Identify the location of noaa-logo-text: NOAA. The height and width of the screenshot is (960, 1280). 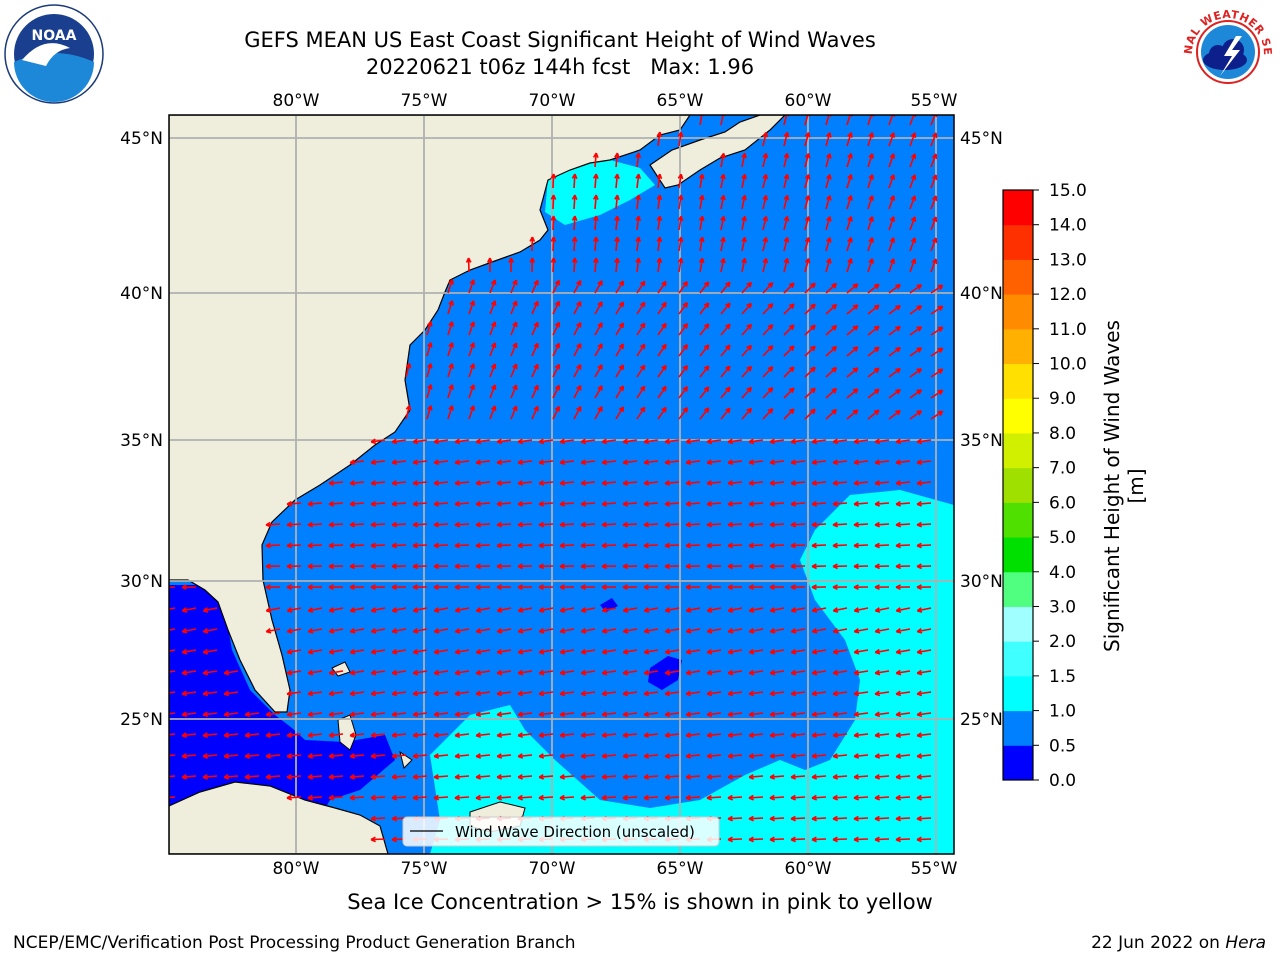
(54, 36).